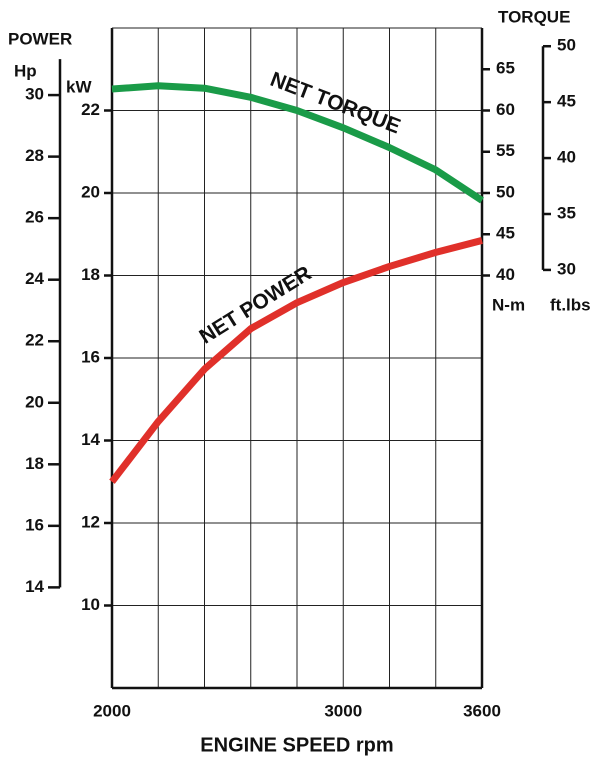  Describe the element at coordinates (34, 463) in the screenshot. I see `hp-tick-label: 18` at that location.